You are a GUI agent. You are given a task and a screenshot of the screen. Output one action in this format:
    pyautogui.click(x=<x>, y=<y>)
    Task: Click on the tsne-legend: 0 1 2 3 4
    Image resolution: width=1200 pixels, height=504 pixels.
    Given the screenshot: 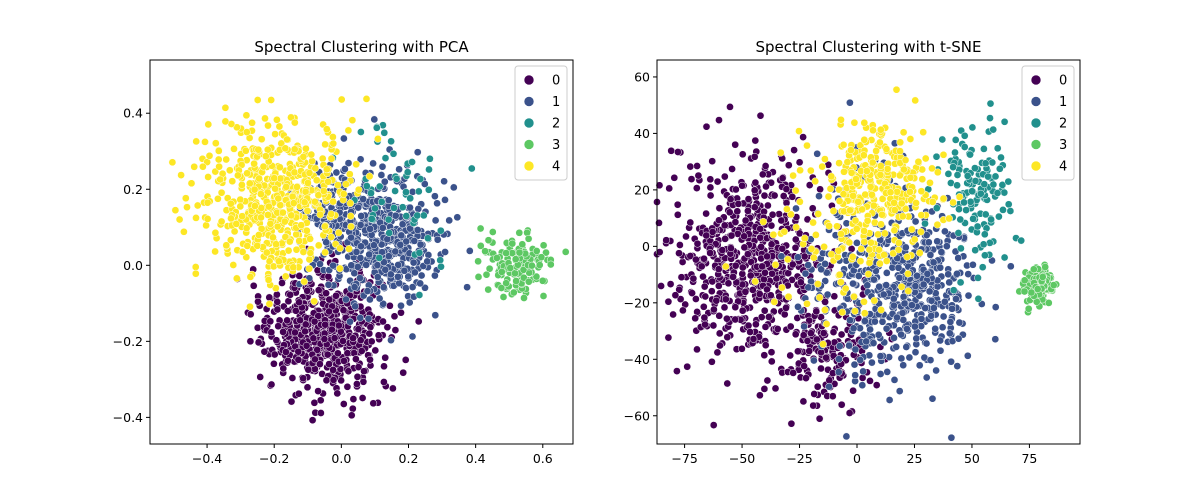 What is the action you would take?
    pyautogui.click(x=1048, y=123)
    